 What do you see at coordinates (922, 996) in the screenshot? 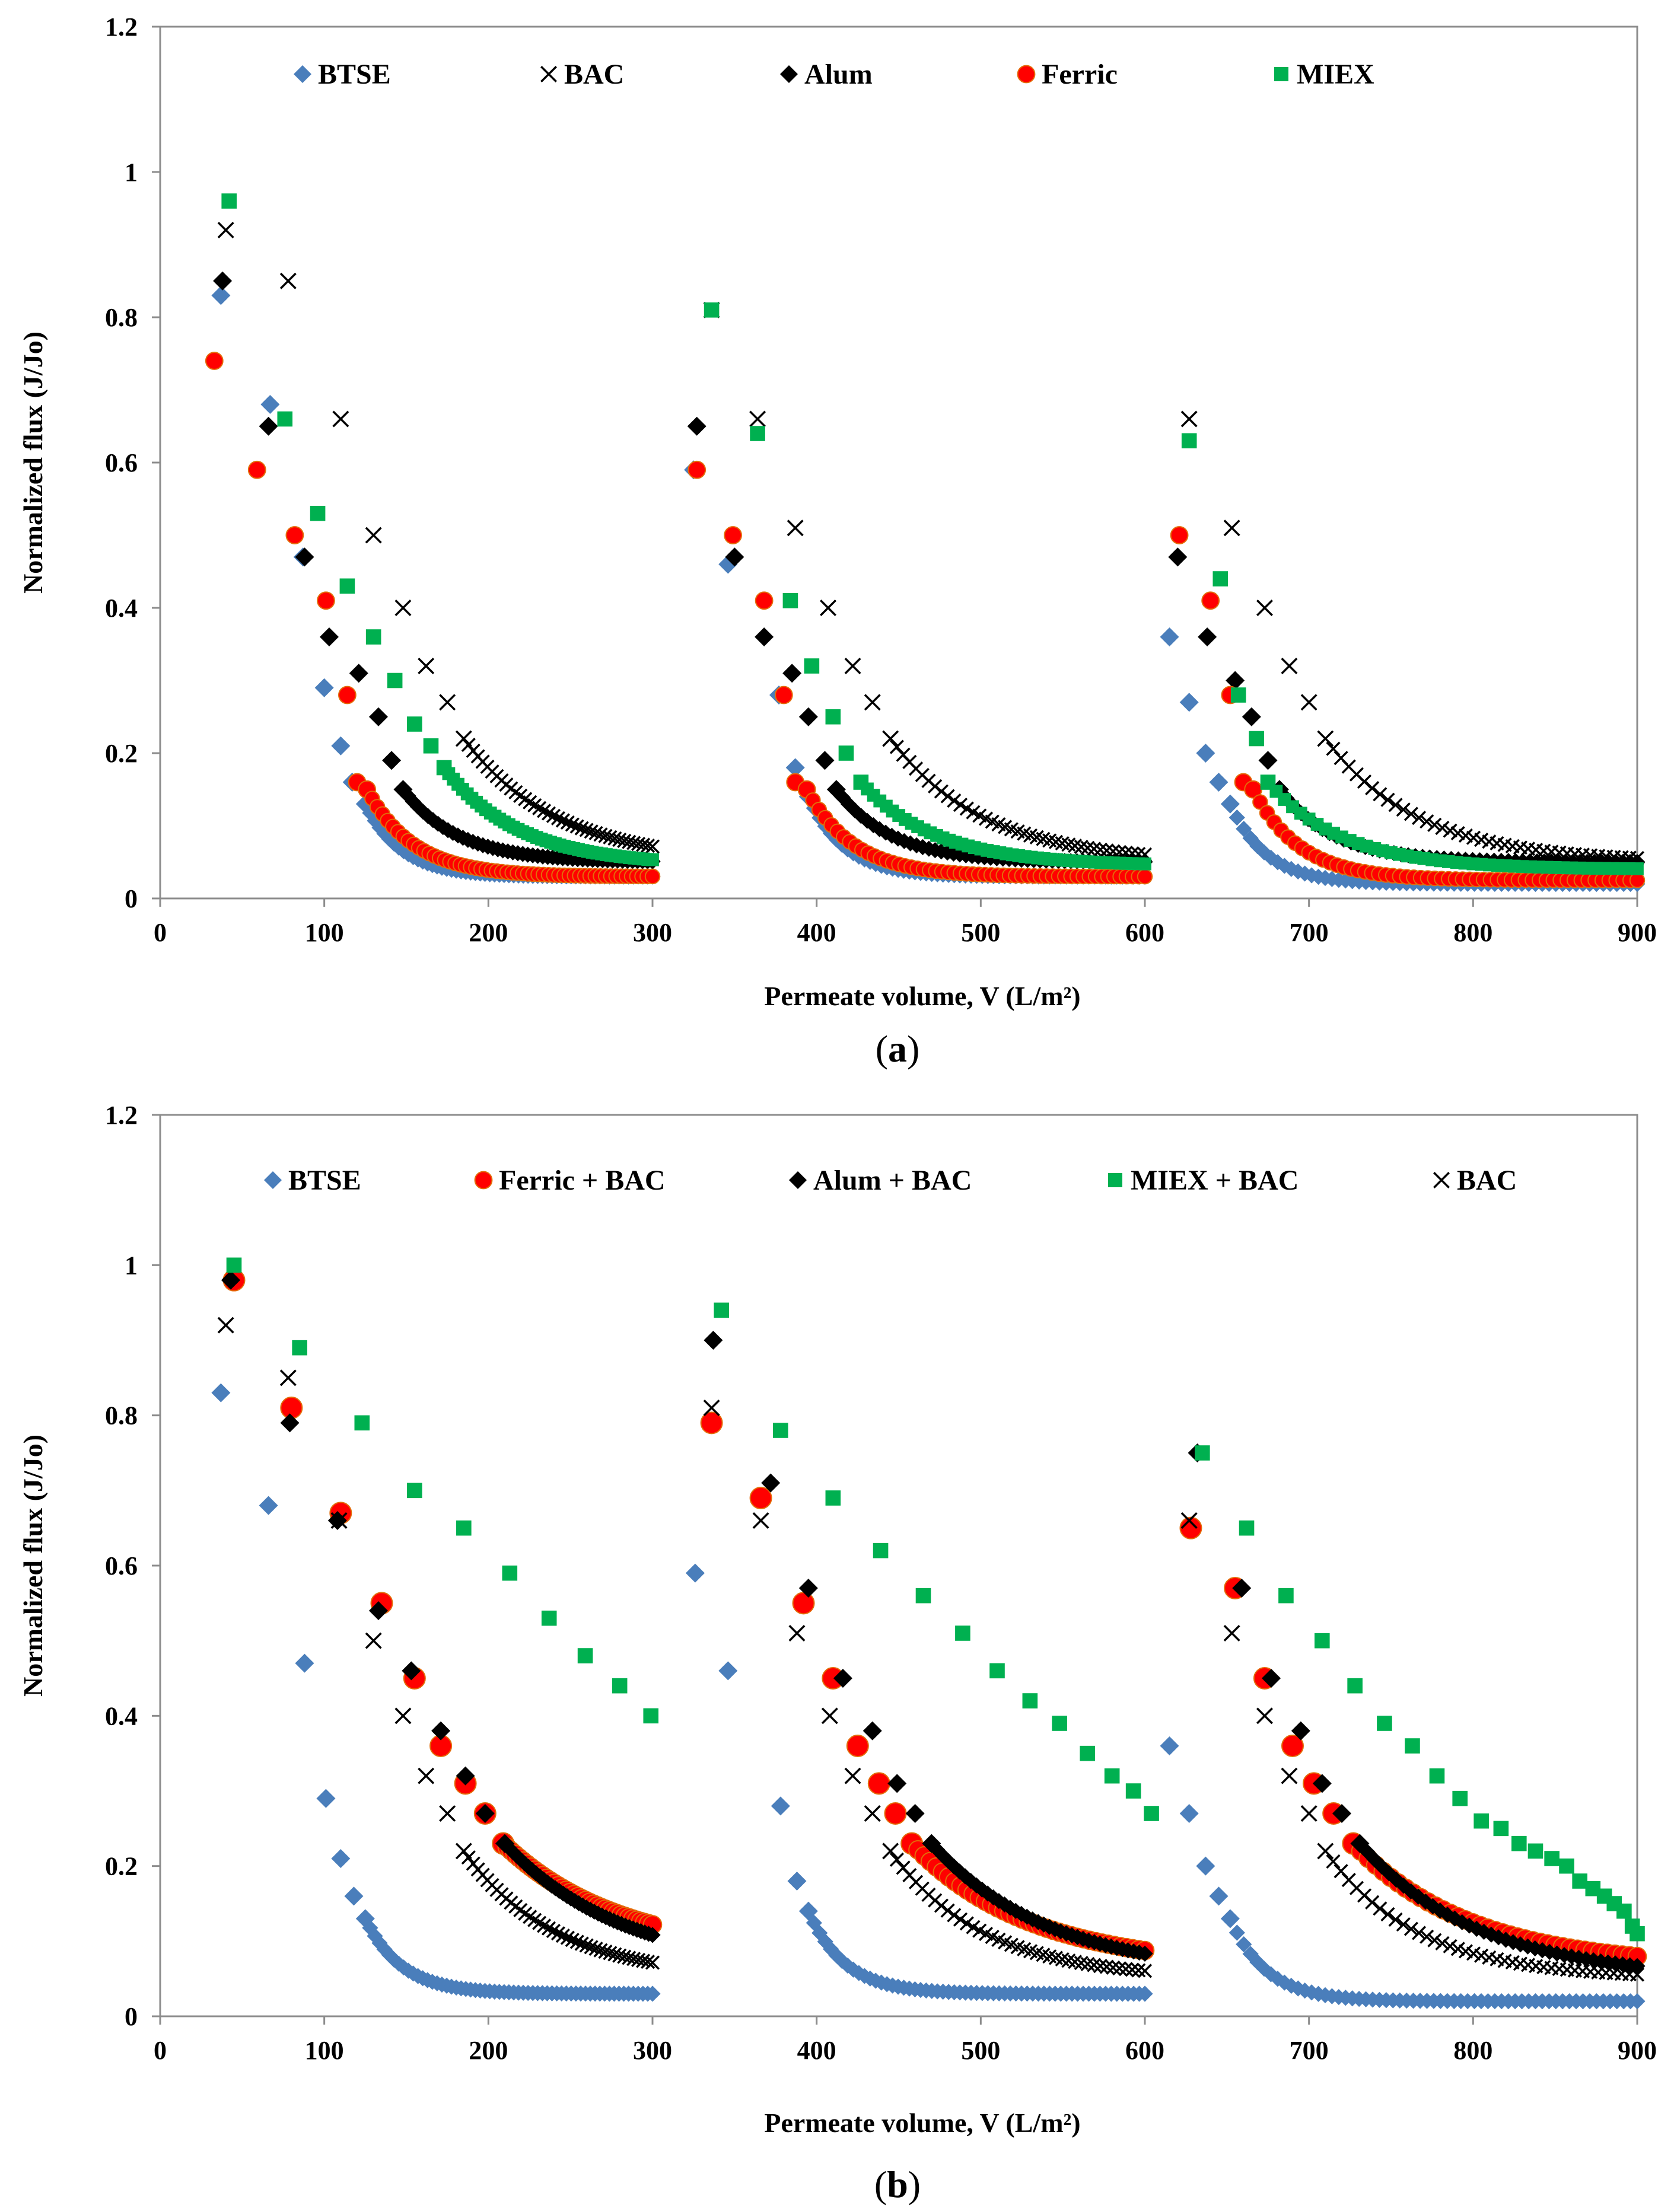
I see `x-axis-title: Permeate volume, V (L/m²)` at bounding box center [922, 996].